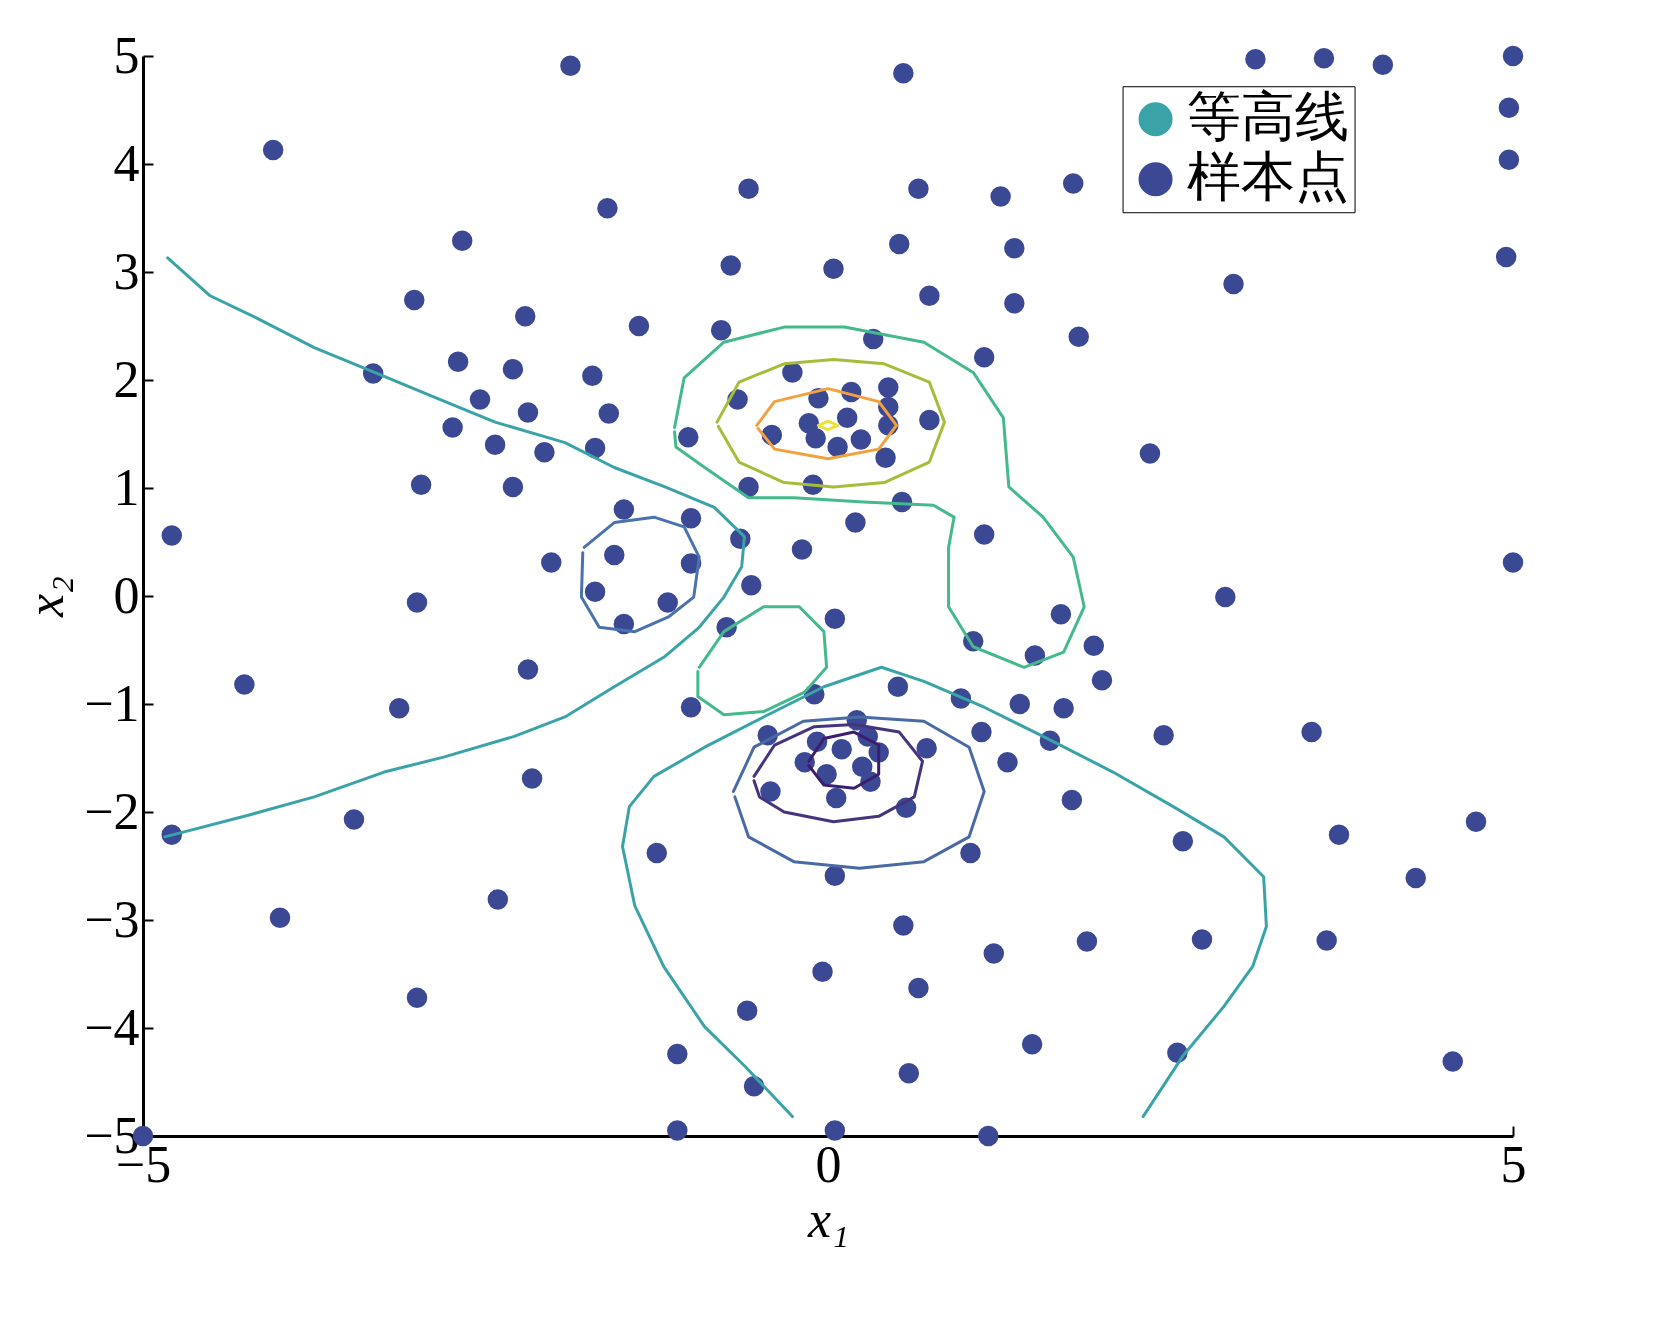 The width and height of the screenshot is (1654, 1342). Describe the element at coordinates (112, 1027) in the screenshot. I see `y-tick-label: −4` at that location.